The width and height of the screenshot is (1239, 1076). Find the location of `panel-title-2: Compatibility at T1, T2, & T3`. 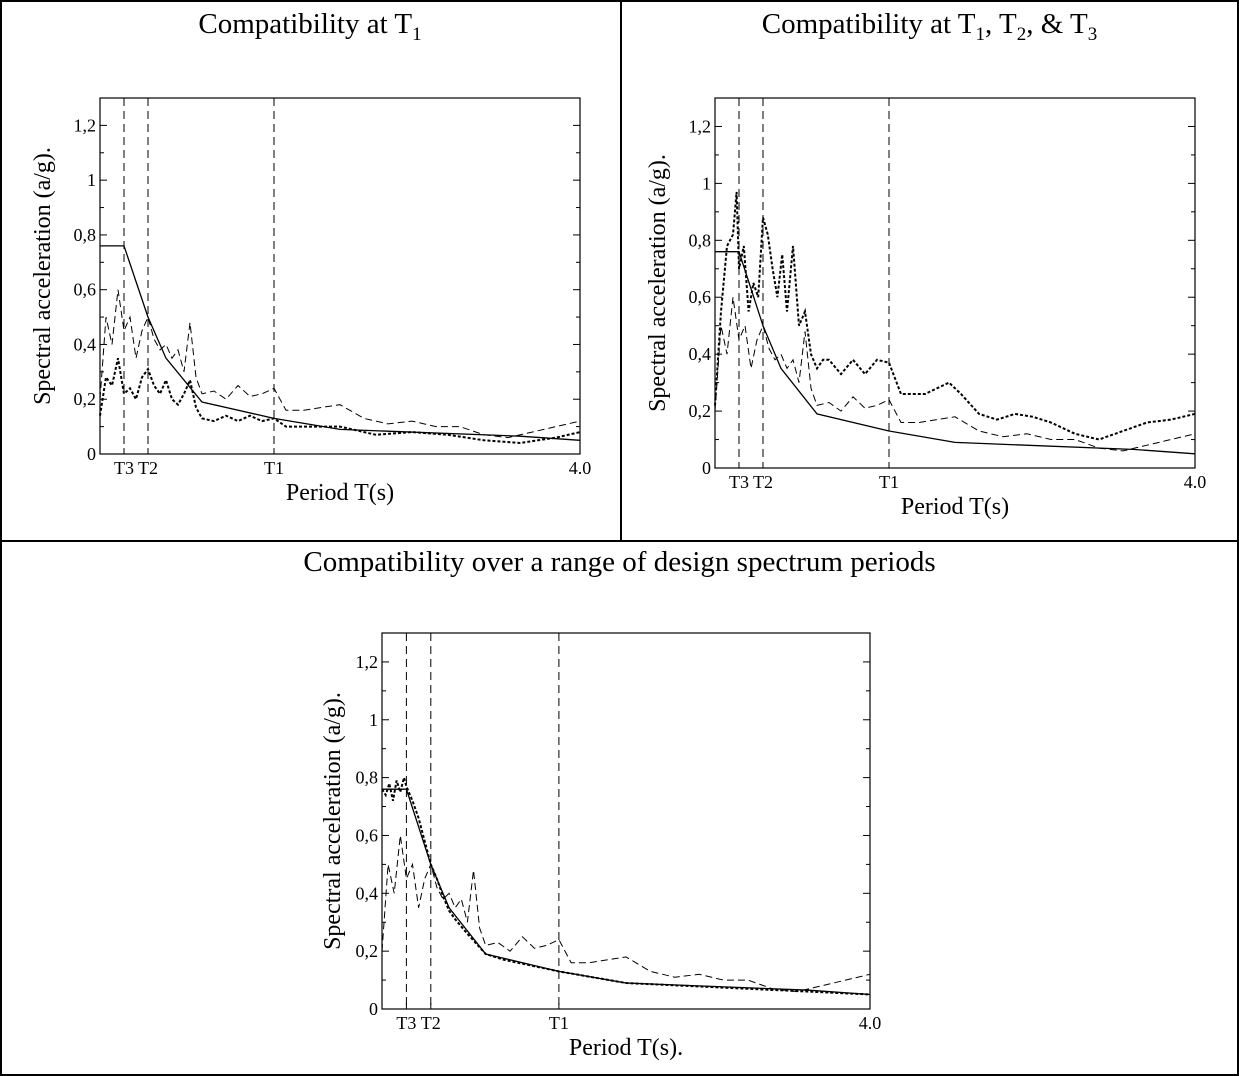

panel-title-2: Compatibility at T1, T2, & T3 is located at coordinates (929, 26).